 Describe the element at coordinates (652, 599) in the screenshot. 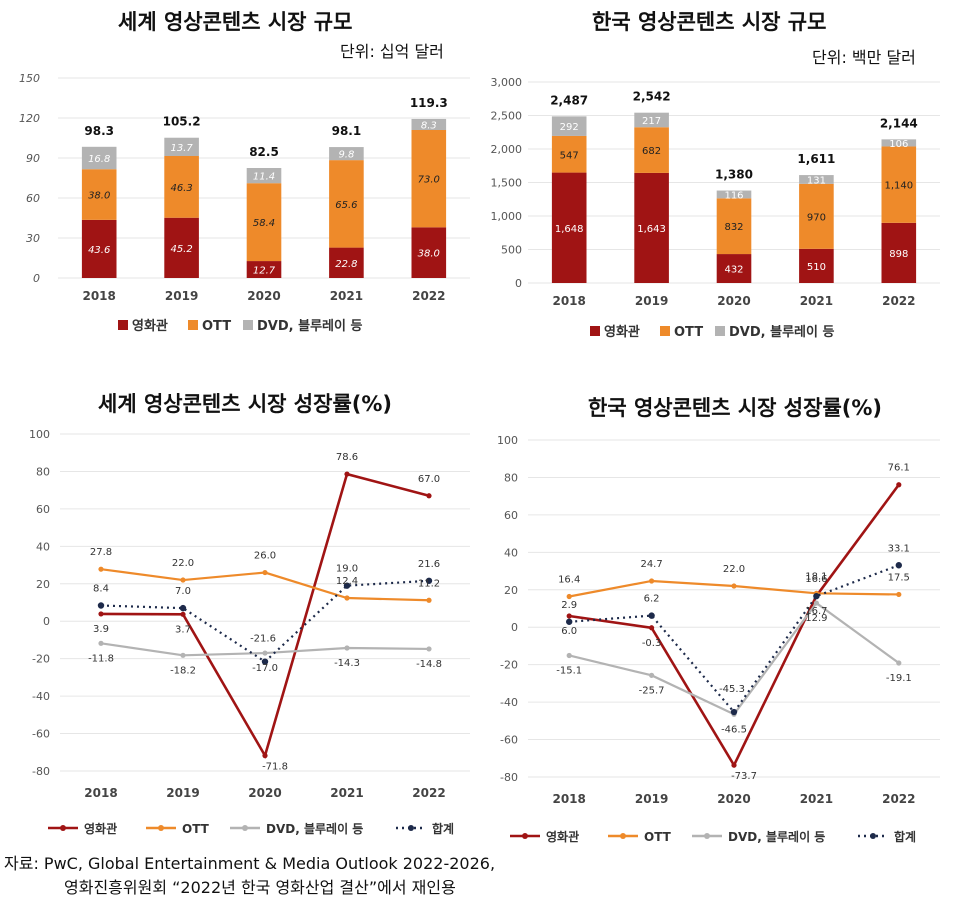

I see `data-label-total: 6.2` at that location.